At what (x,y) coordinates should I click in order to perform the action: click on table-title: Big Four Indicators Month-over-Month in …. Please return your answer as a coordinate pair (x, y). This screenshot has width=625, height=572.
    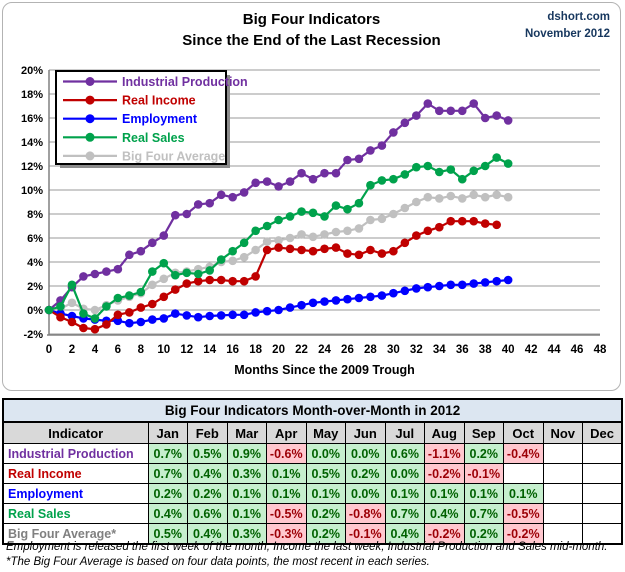
    Looking at the image, I should click on (312, 410).